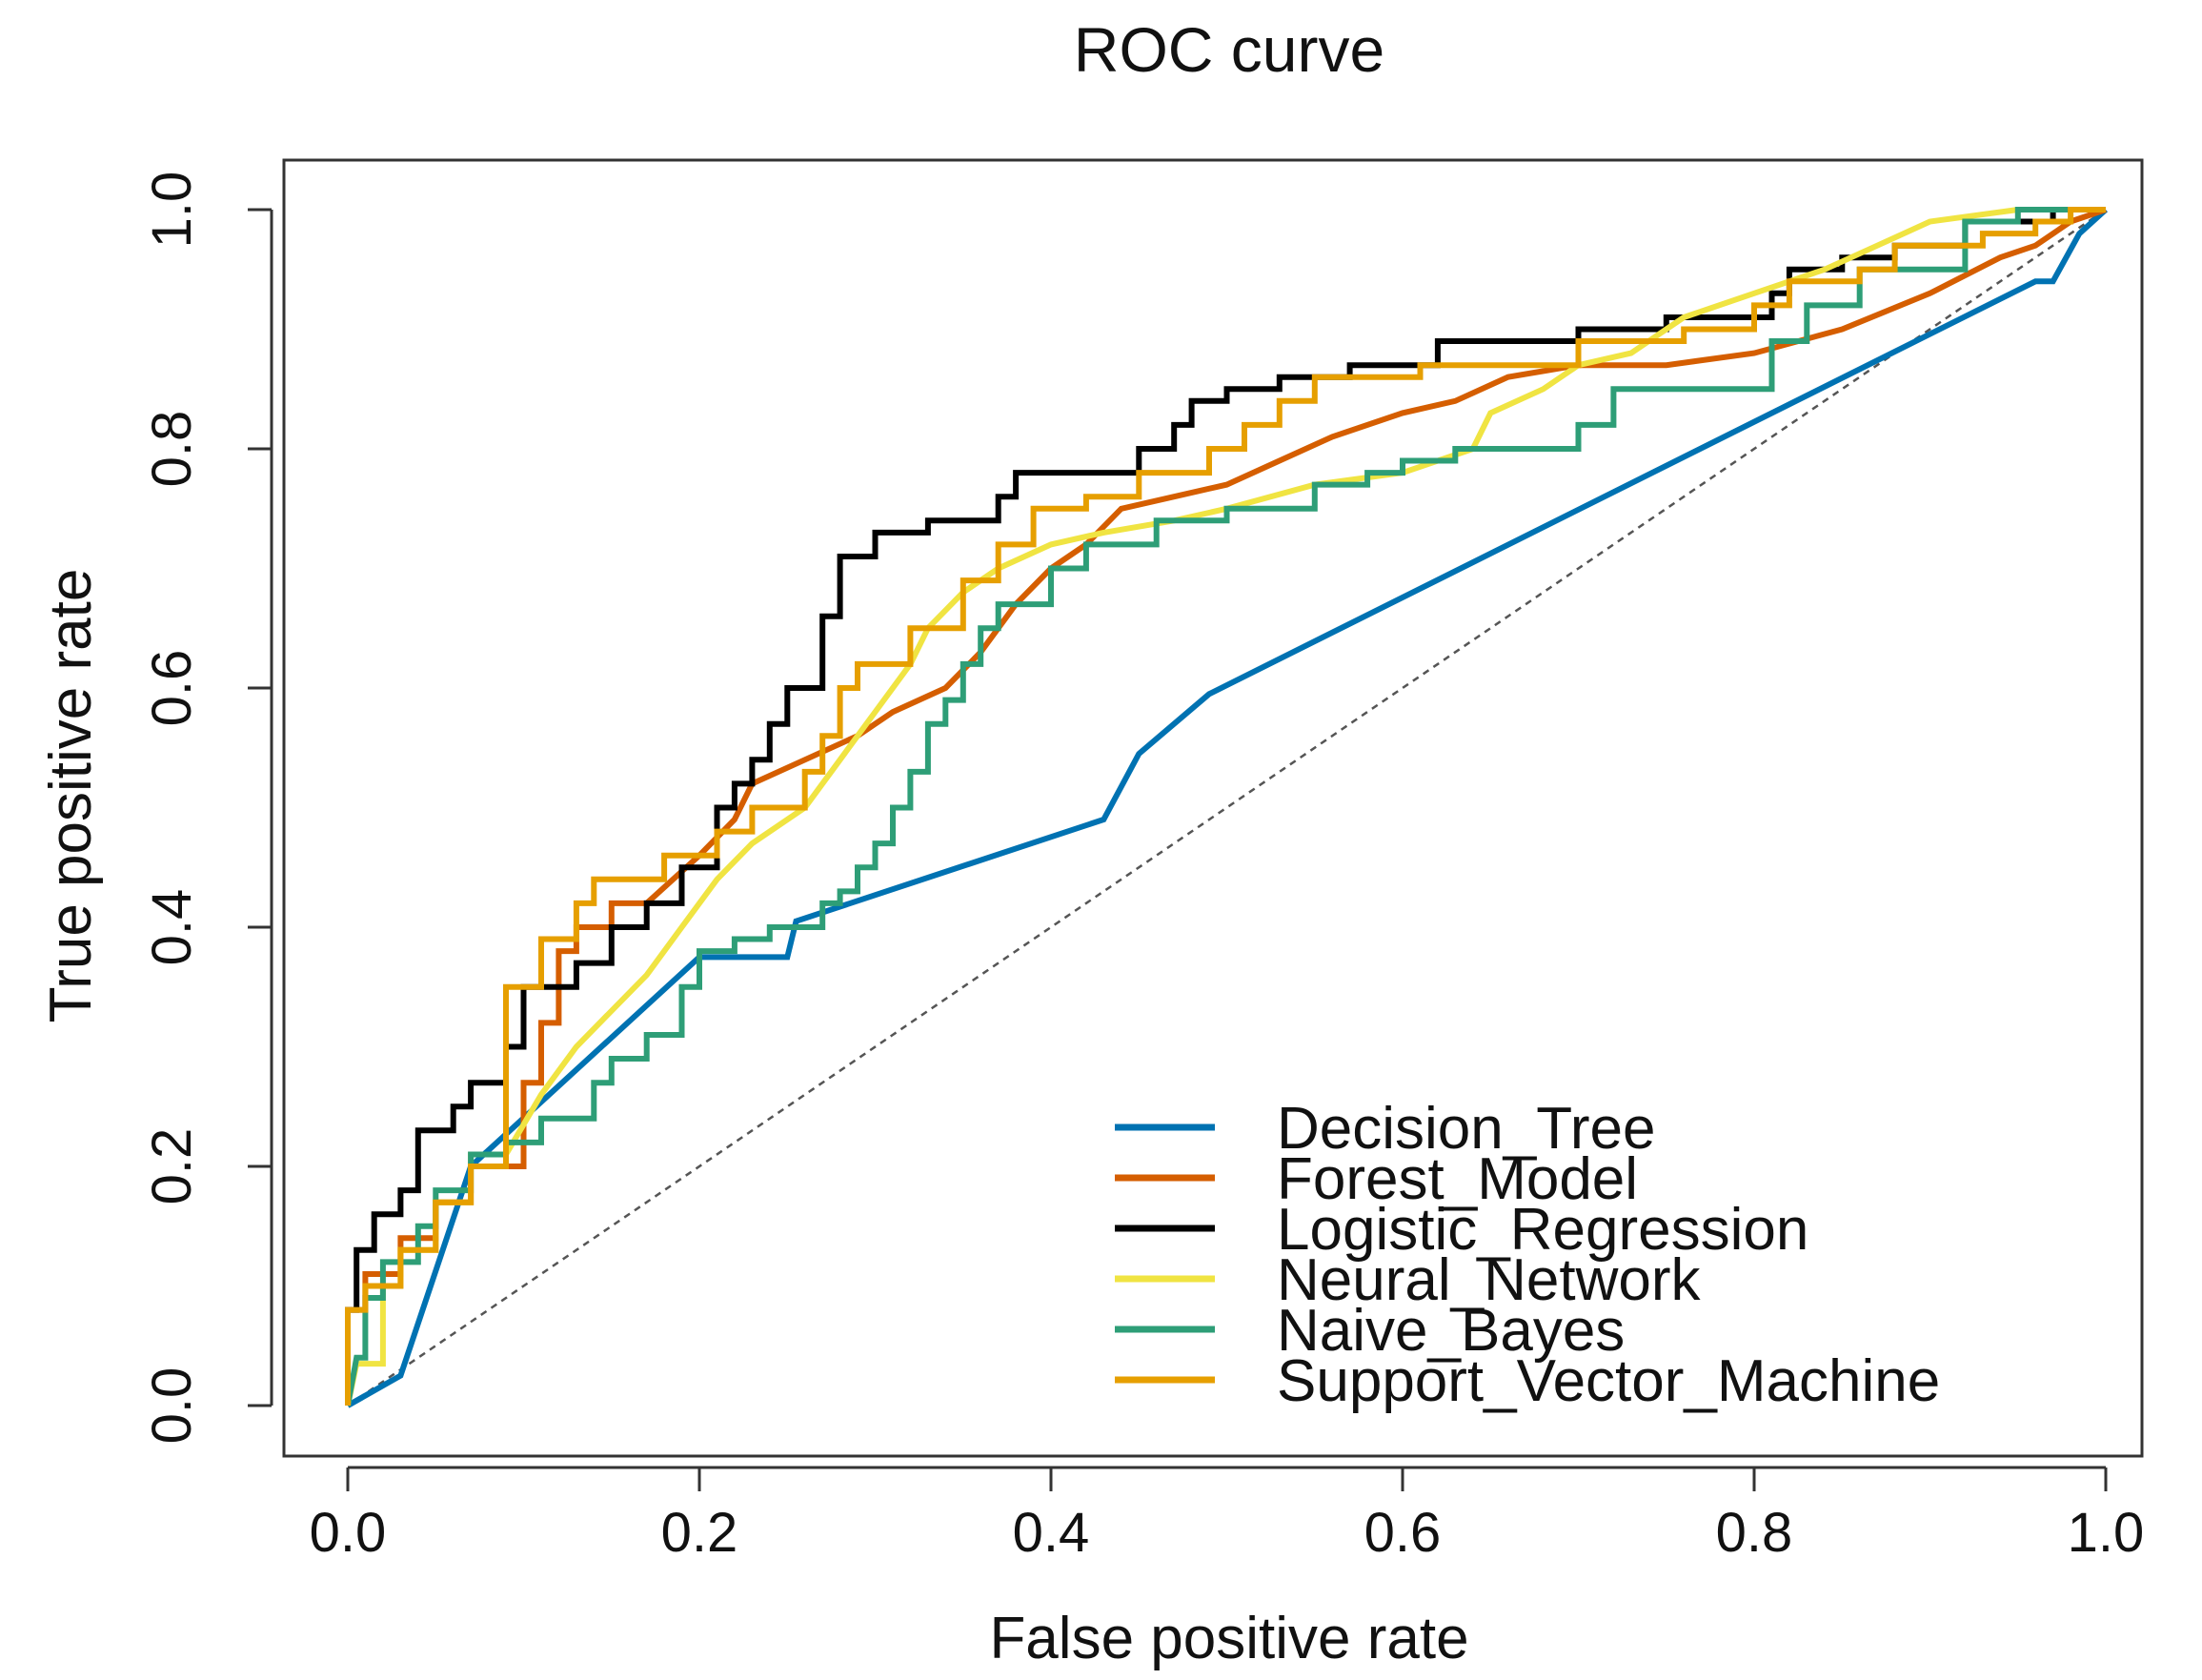 Image resolution: width=2202 pixels, height=1680 pixels. I want to click on y-tick-label: 1.0, so click(172, 211).